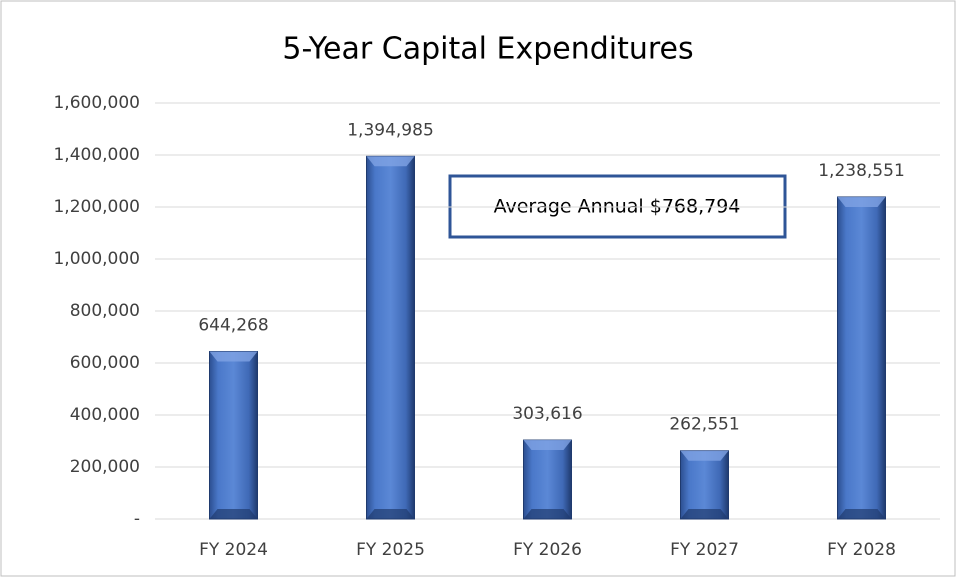  Describe the element at coordinates (861, 550) in the screenshot. I see `x-tick-label: FY 2028` at that location.